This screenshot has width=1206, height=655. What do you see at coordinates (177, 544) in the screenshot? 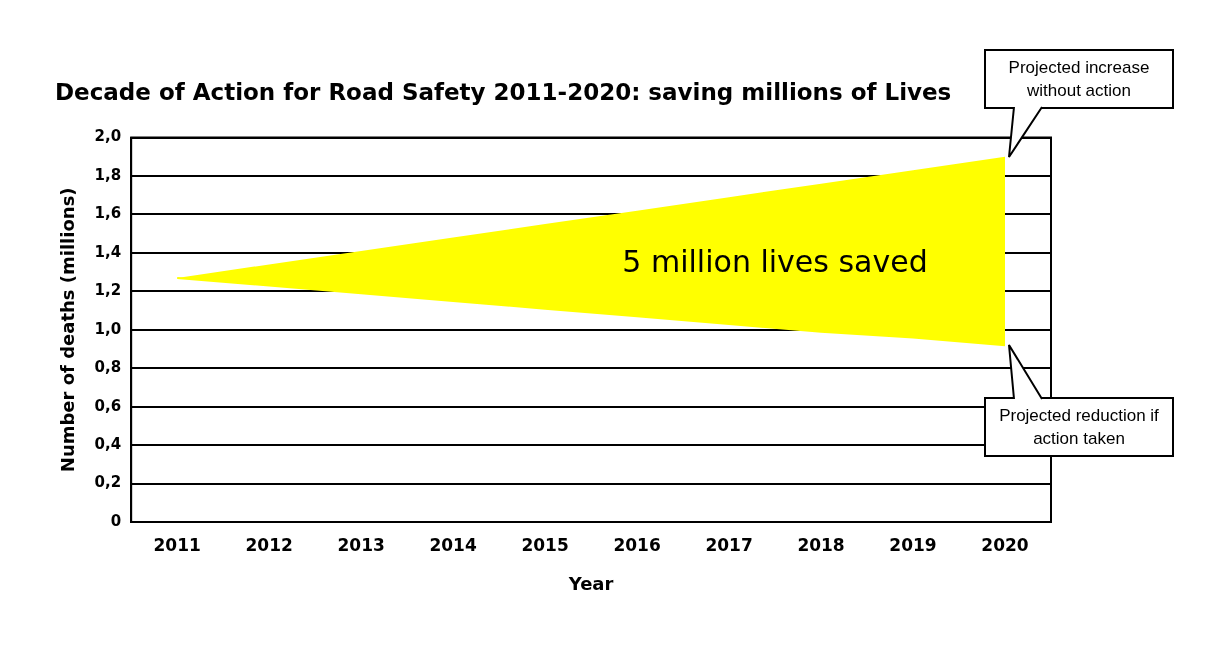
I see `x-tick-label: 2011` at bounding box center [177, 544].